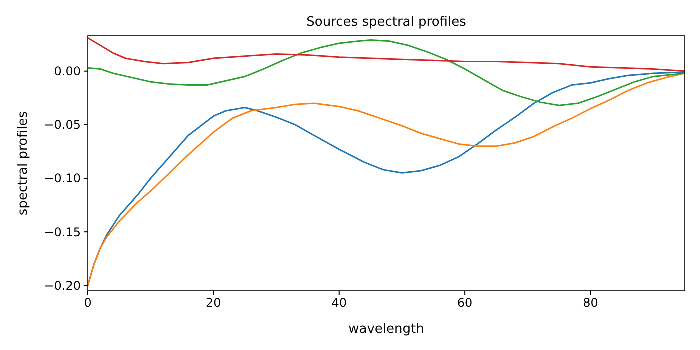 The image size is (700, 350). What do you see at coordinates (590, 303) in the screenshot?
I see `x-tick-label: 80` at bounding box center [590, 303].